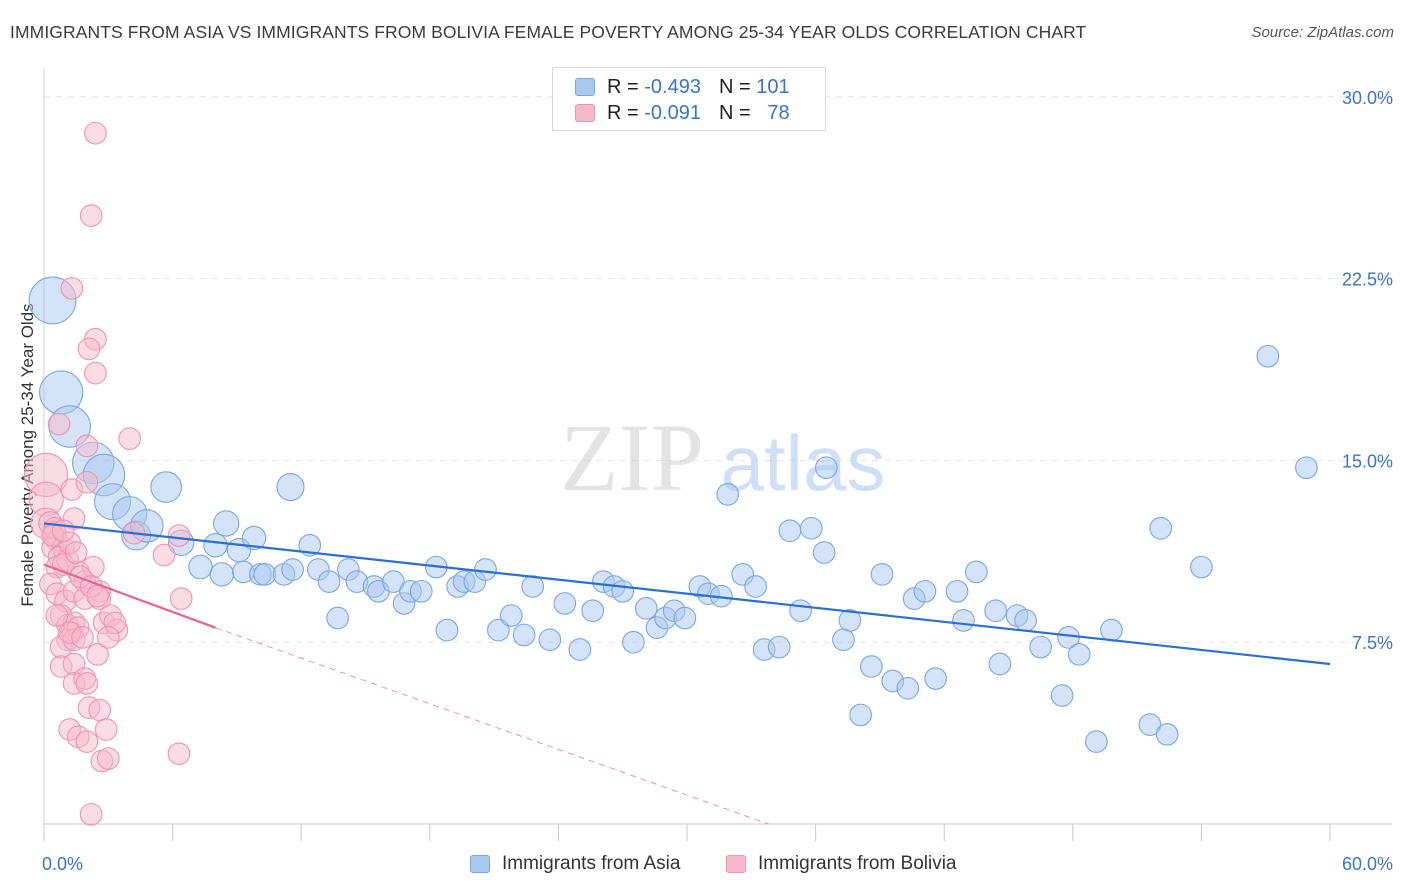 Image resolution: width=1406 pixels, height=892 pixels. What do you see at coordinates (734, 86) in the screenshot?
I see `asia-n-label: N =` at bounding box center [734, 86].